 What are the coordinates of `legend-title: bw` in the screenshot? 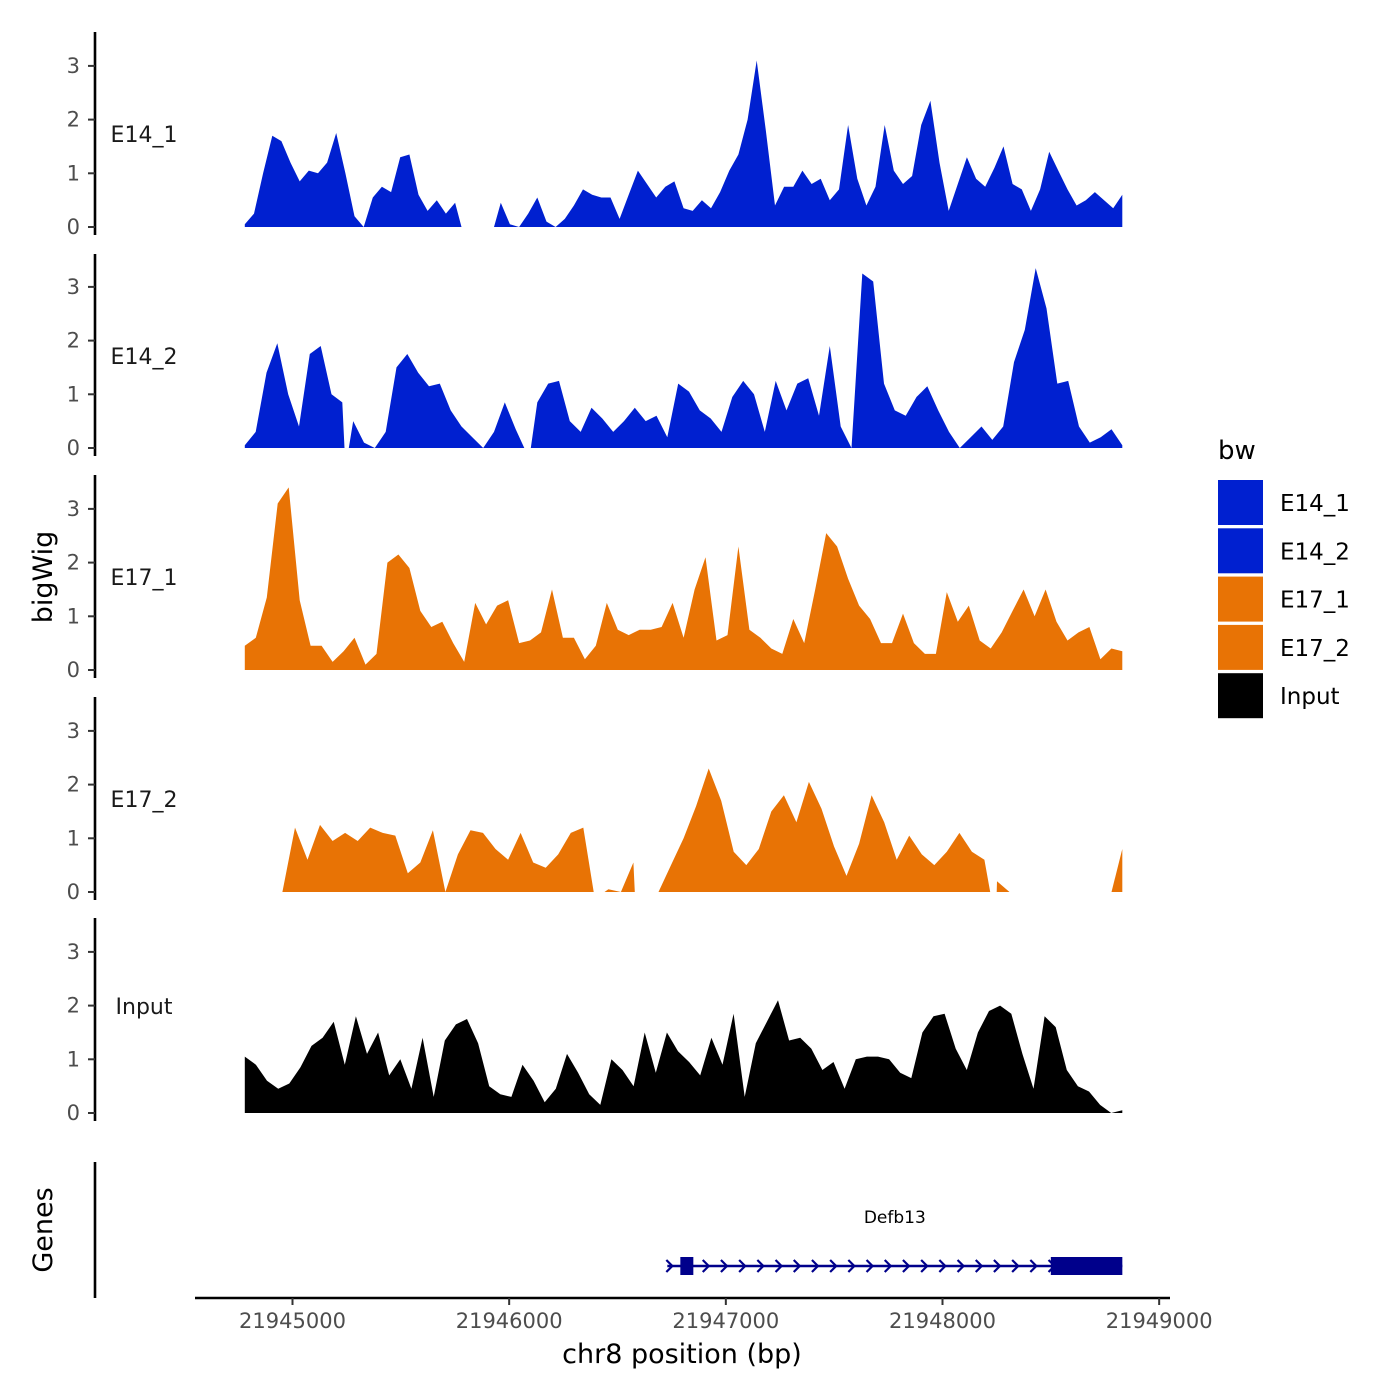 It's located at (1237, 451).